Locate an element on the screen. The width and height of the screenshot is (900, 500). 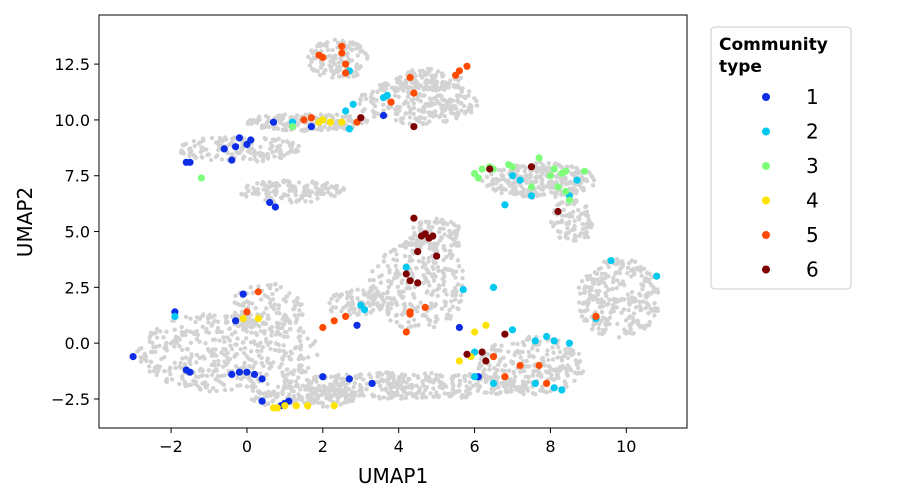
x-tick-label: 8 is located at coordinates (550, 446).